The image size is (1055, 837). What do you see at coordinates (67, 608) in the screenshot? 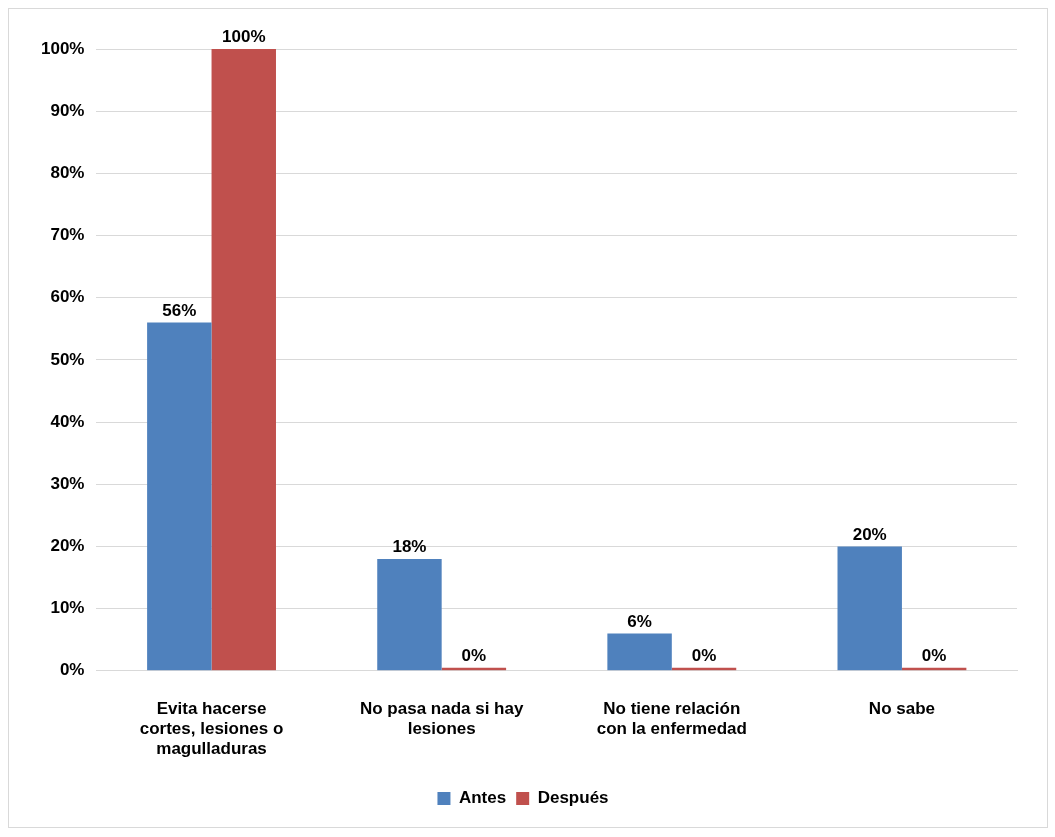
I see `y-tick-label: 10%` at bounding box center [67, 608].